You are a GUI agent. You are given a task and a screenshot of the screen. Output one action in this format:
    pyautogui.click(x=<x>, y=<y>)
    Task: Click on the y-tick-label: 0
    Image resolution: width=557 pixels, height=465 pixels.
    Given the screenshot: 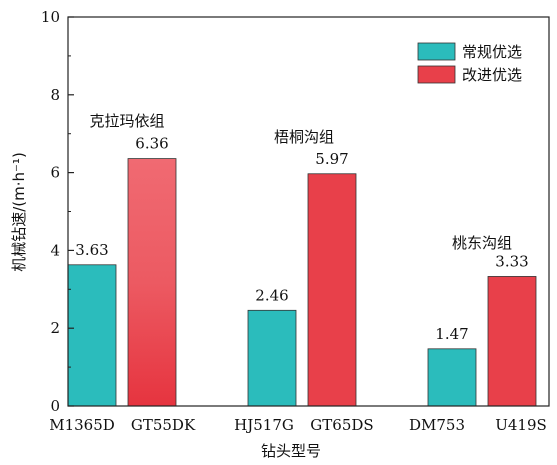 What is the action you would take?
    pyautogui.click(x=55, y=406)
    